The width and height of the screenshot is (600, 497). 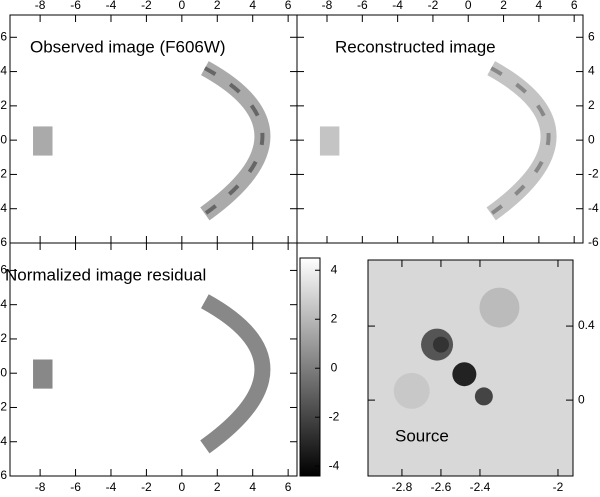 I want to click on y-tick-label: 0.4, so click(x=586, y=325).